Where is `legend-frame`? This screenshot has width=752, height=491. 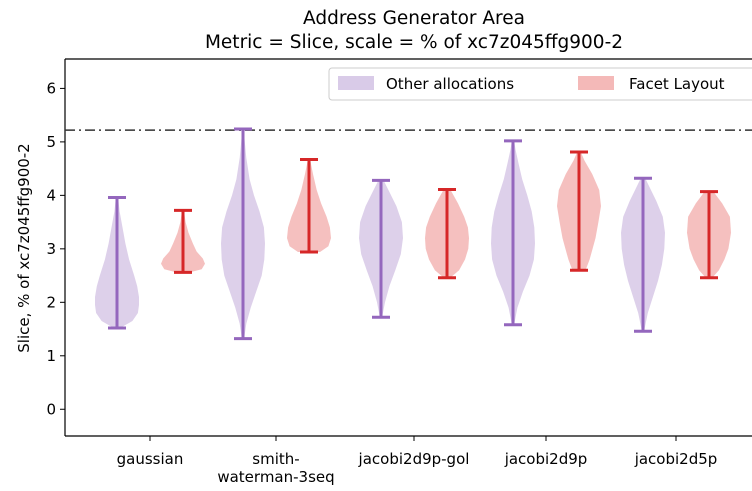 legend-frame is located at coordinates (540, 84).